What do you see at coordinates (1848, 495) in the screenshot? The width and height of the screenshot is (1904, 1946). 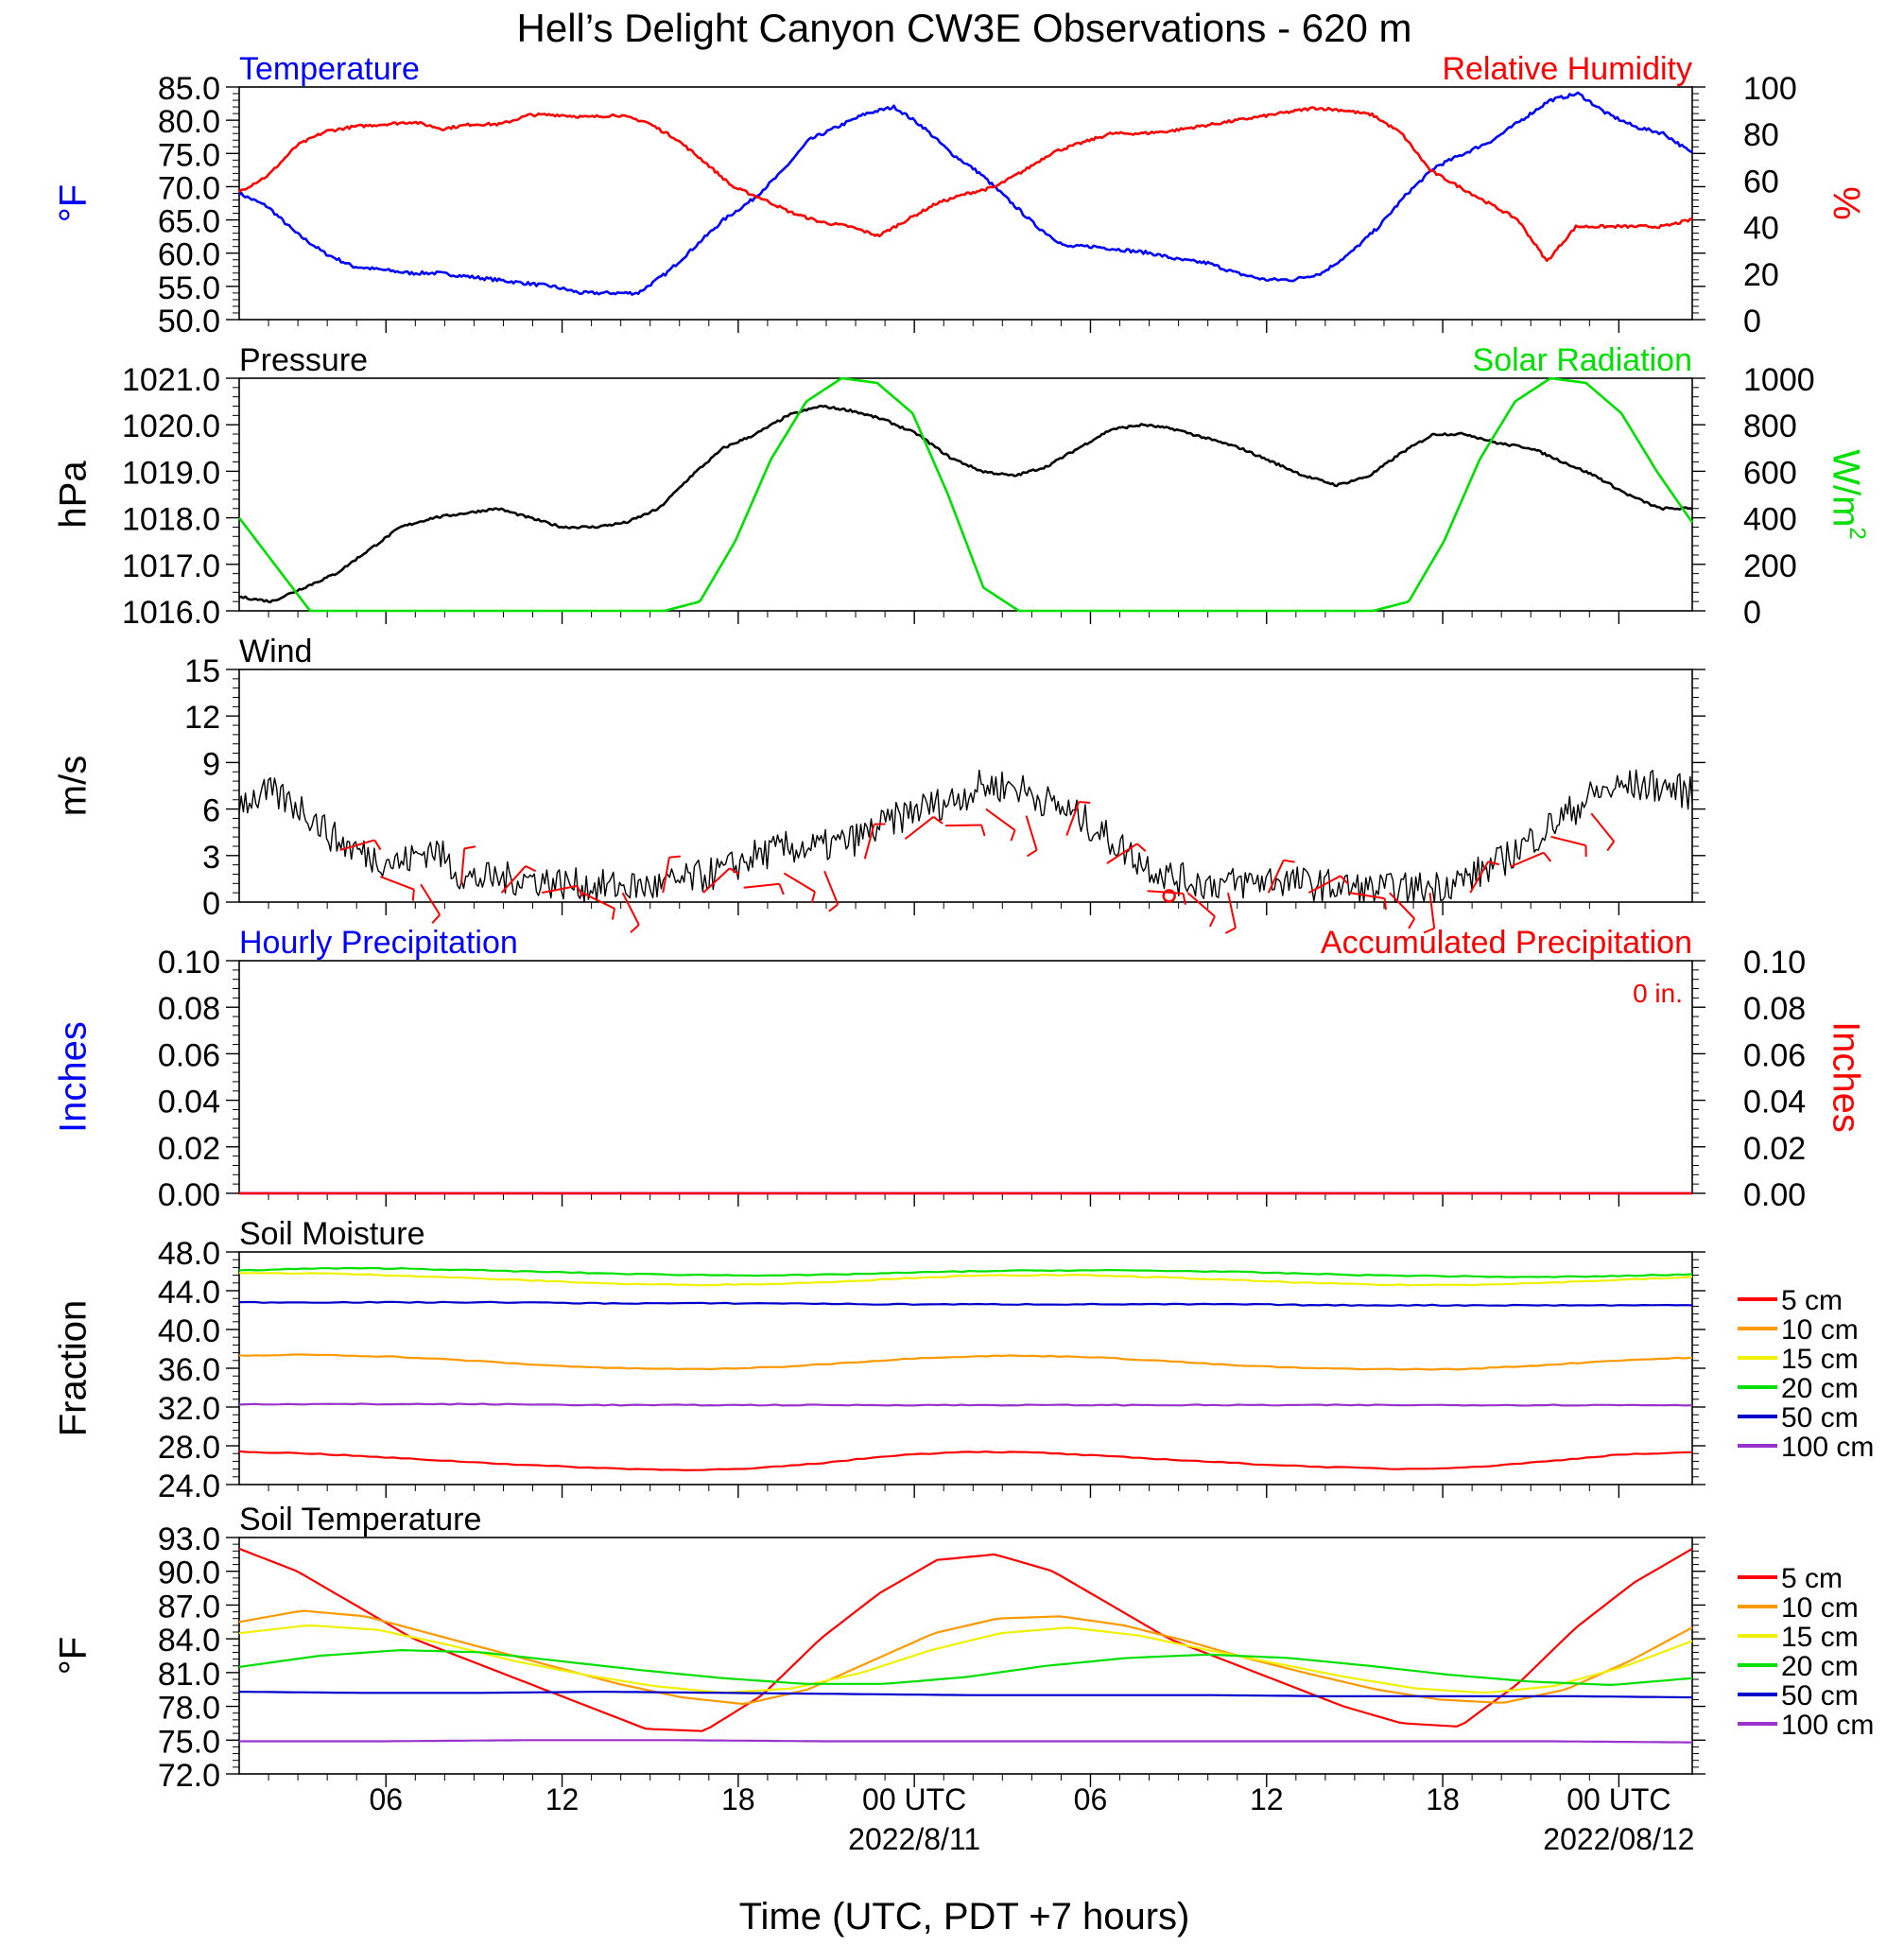 I see `y2-axis-label: W/m2` at bounding box center [1848, 495].